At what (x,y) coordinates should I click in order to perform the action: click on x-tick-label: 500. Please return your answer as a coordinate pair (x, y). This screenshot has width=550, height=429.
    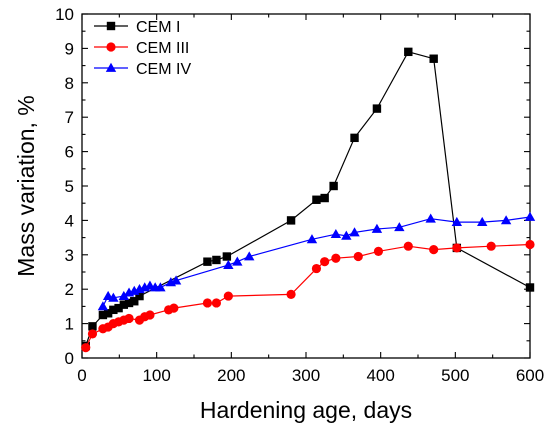
    Looking at the image, I should click on (455, 375).